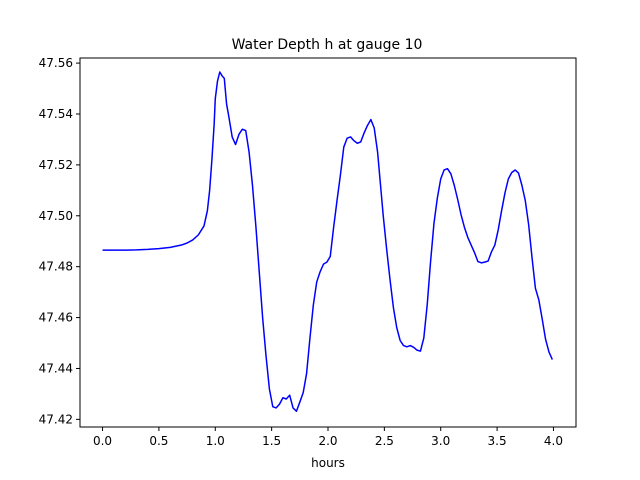 The height and width of the screenshot is (480, 640). Describe the element at coordinates (56, 368) in the screenshot. I see `y-tick-label: 47.44` at that location.